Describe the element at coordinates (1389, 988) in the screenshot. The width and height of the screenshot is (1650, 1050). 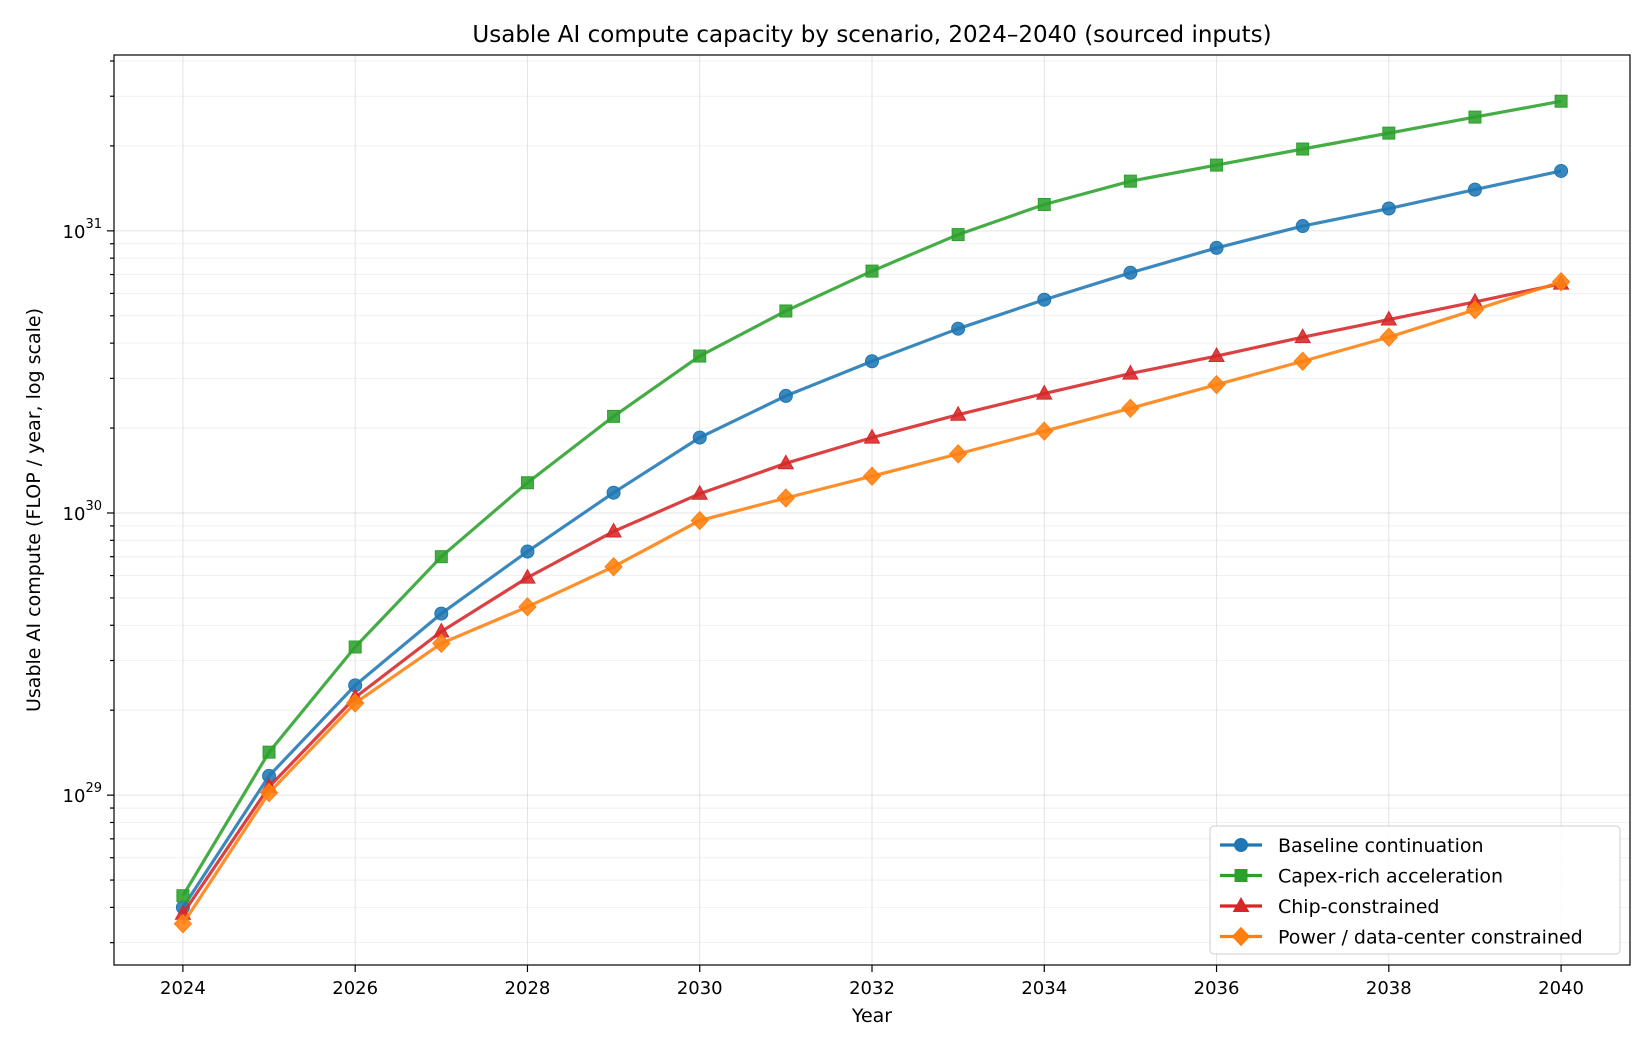
I see `x-tick-label: 2038` at that location.